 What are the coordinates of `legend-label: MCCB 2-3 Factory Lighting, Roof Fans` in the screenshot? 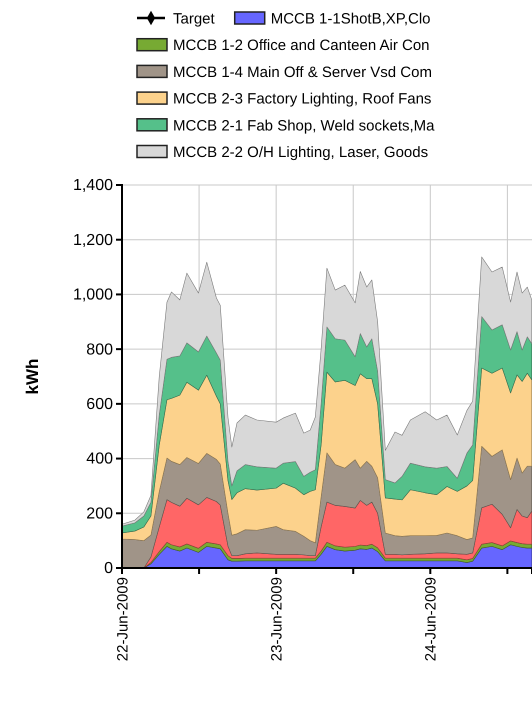 It's located at (302, 99).